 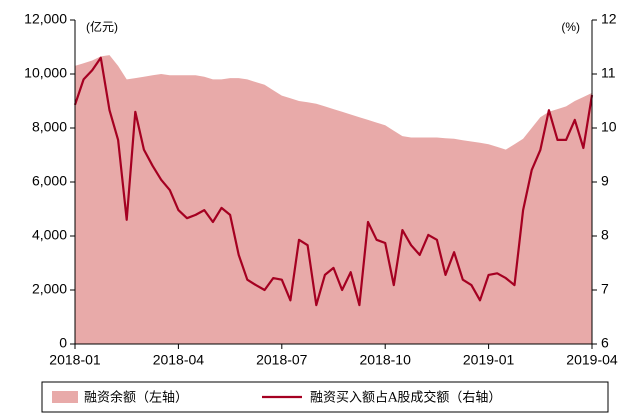 I want to click on y2-tick-label: 8, so click(x=605, y=235).